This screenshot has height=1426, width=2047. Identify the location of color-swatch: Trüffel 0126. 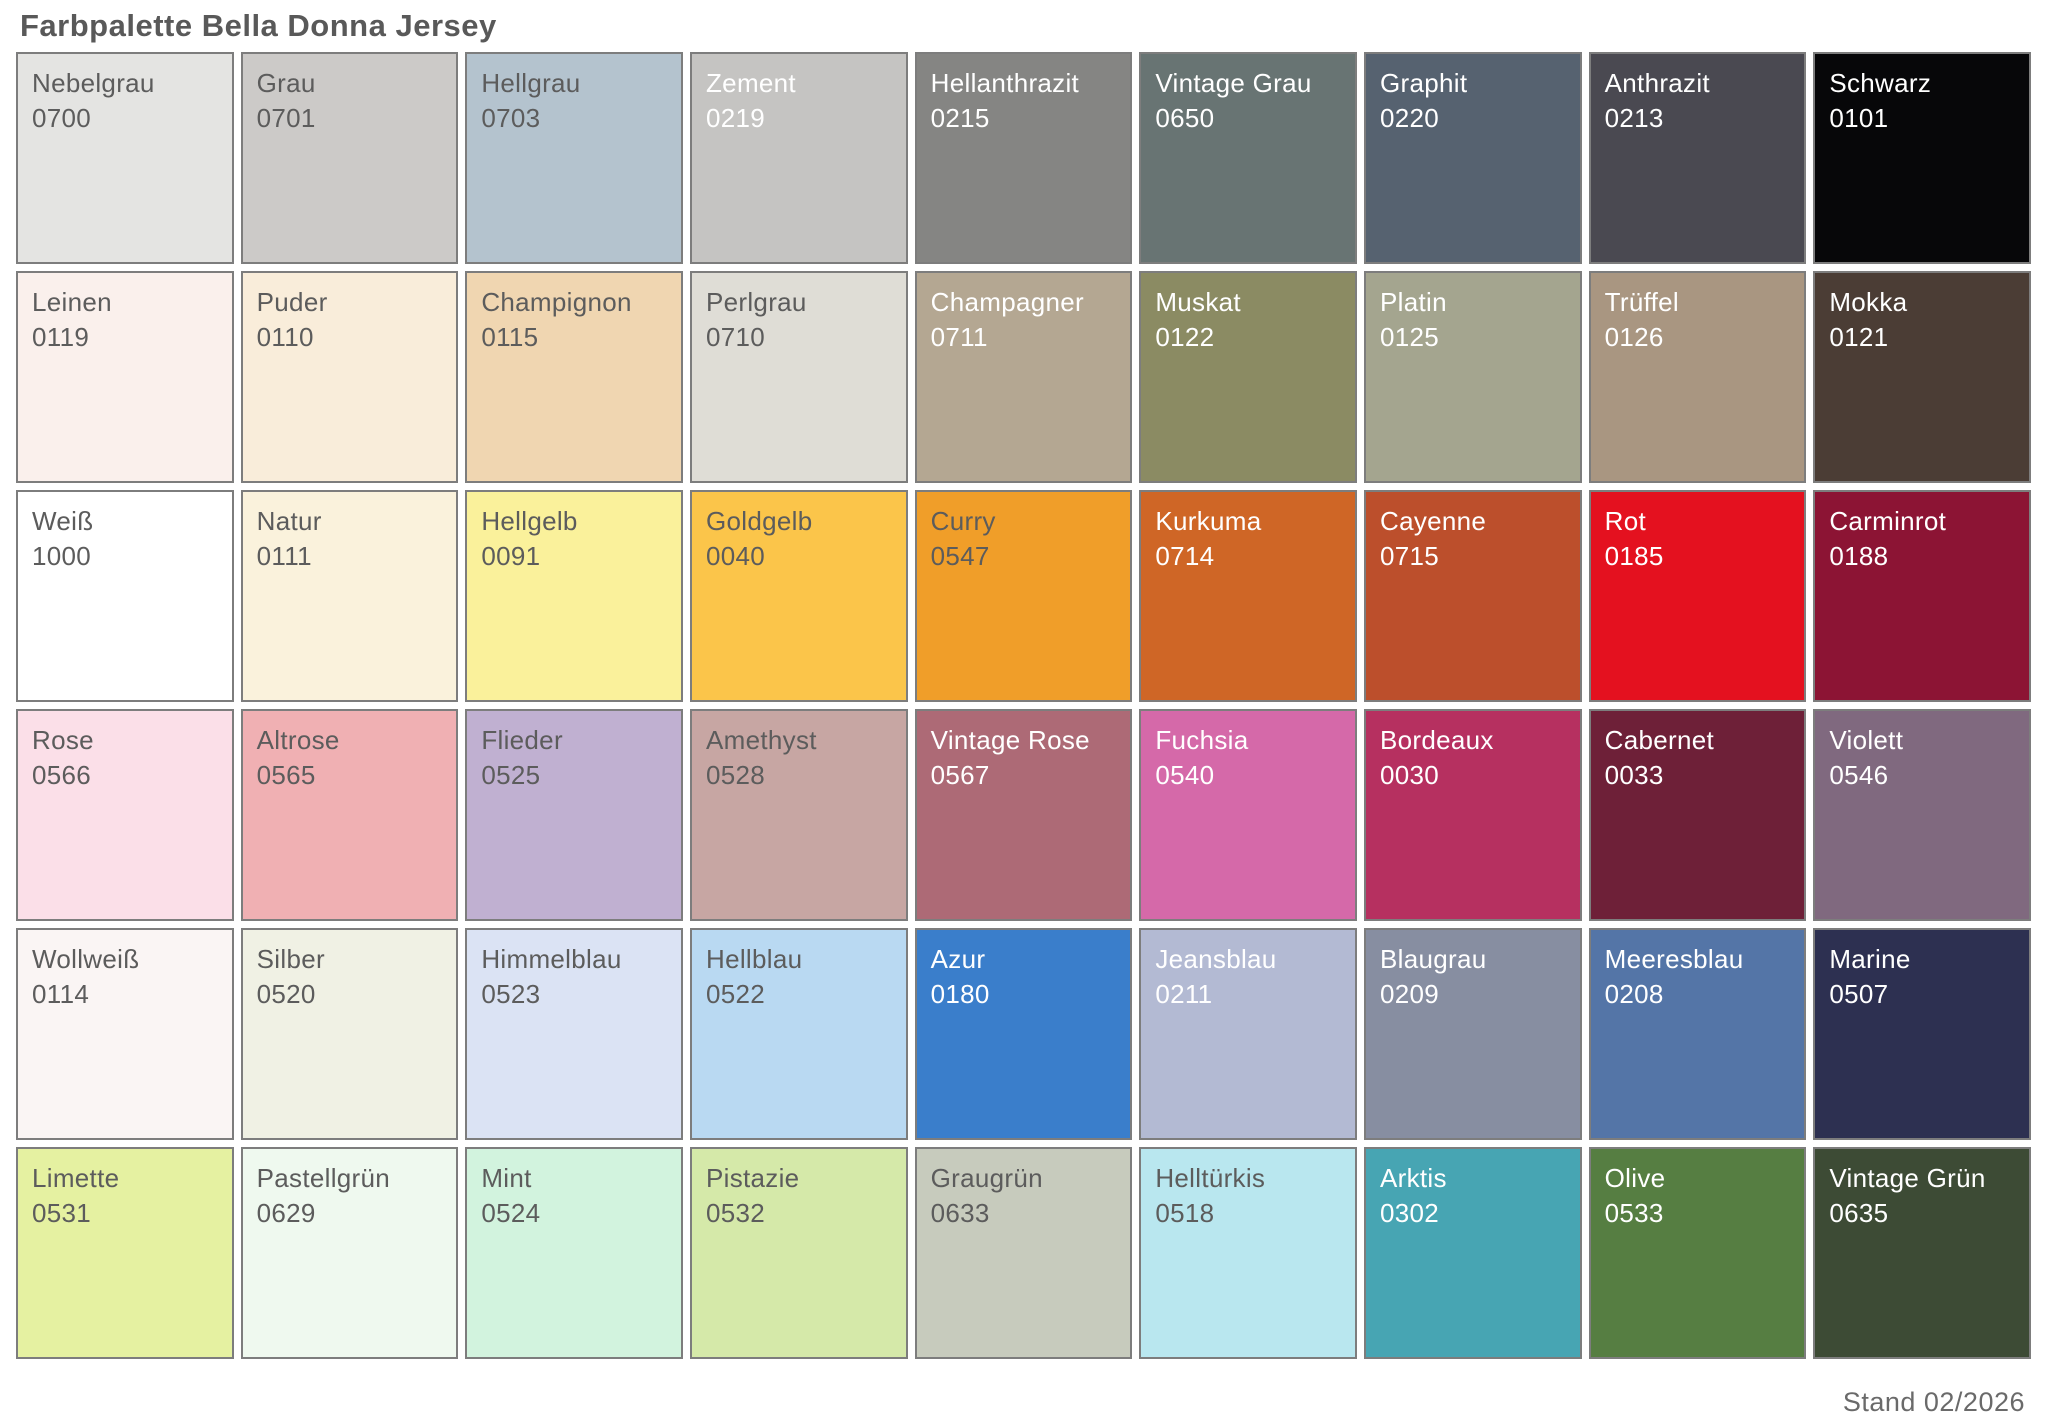
(1697, 377).